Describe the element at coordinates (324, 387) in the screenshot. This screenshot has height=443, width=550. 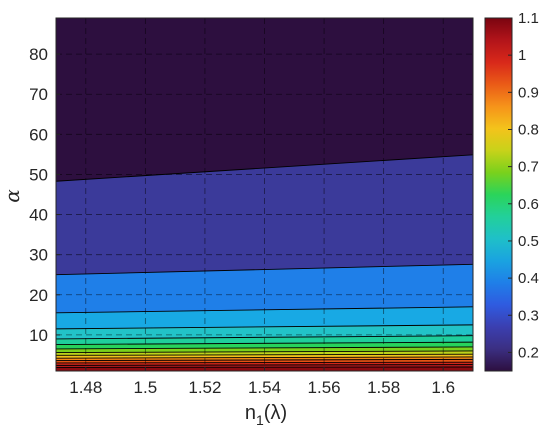
I see `x-tick-label: 1.56` at that location.